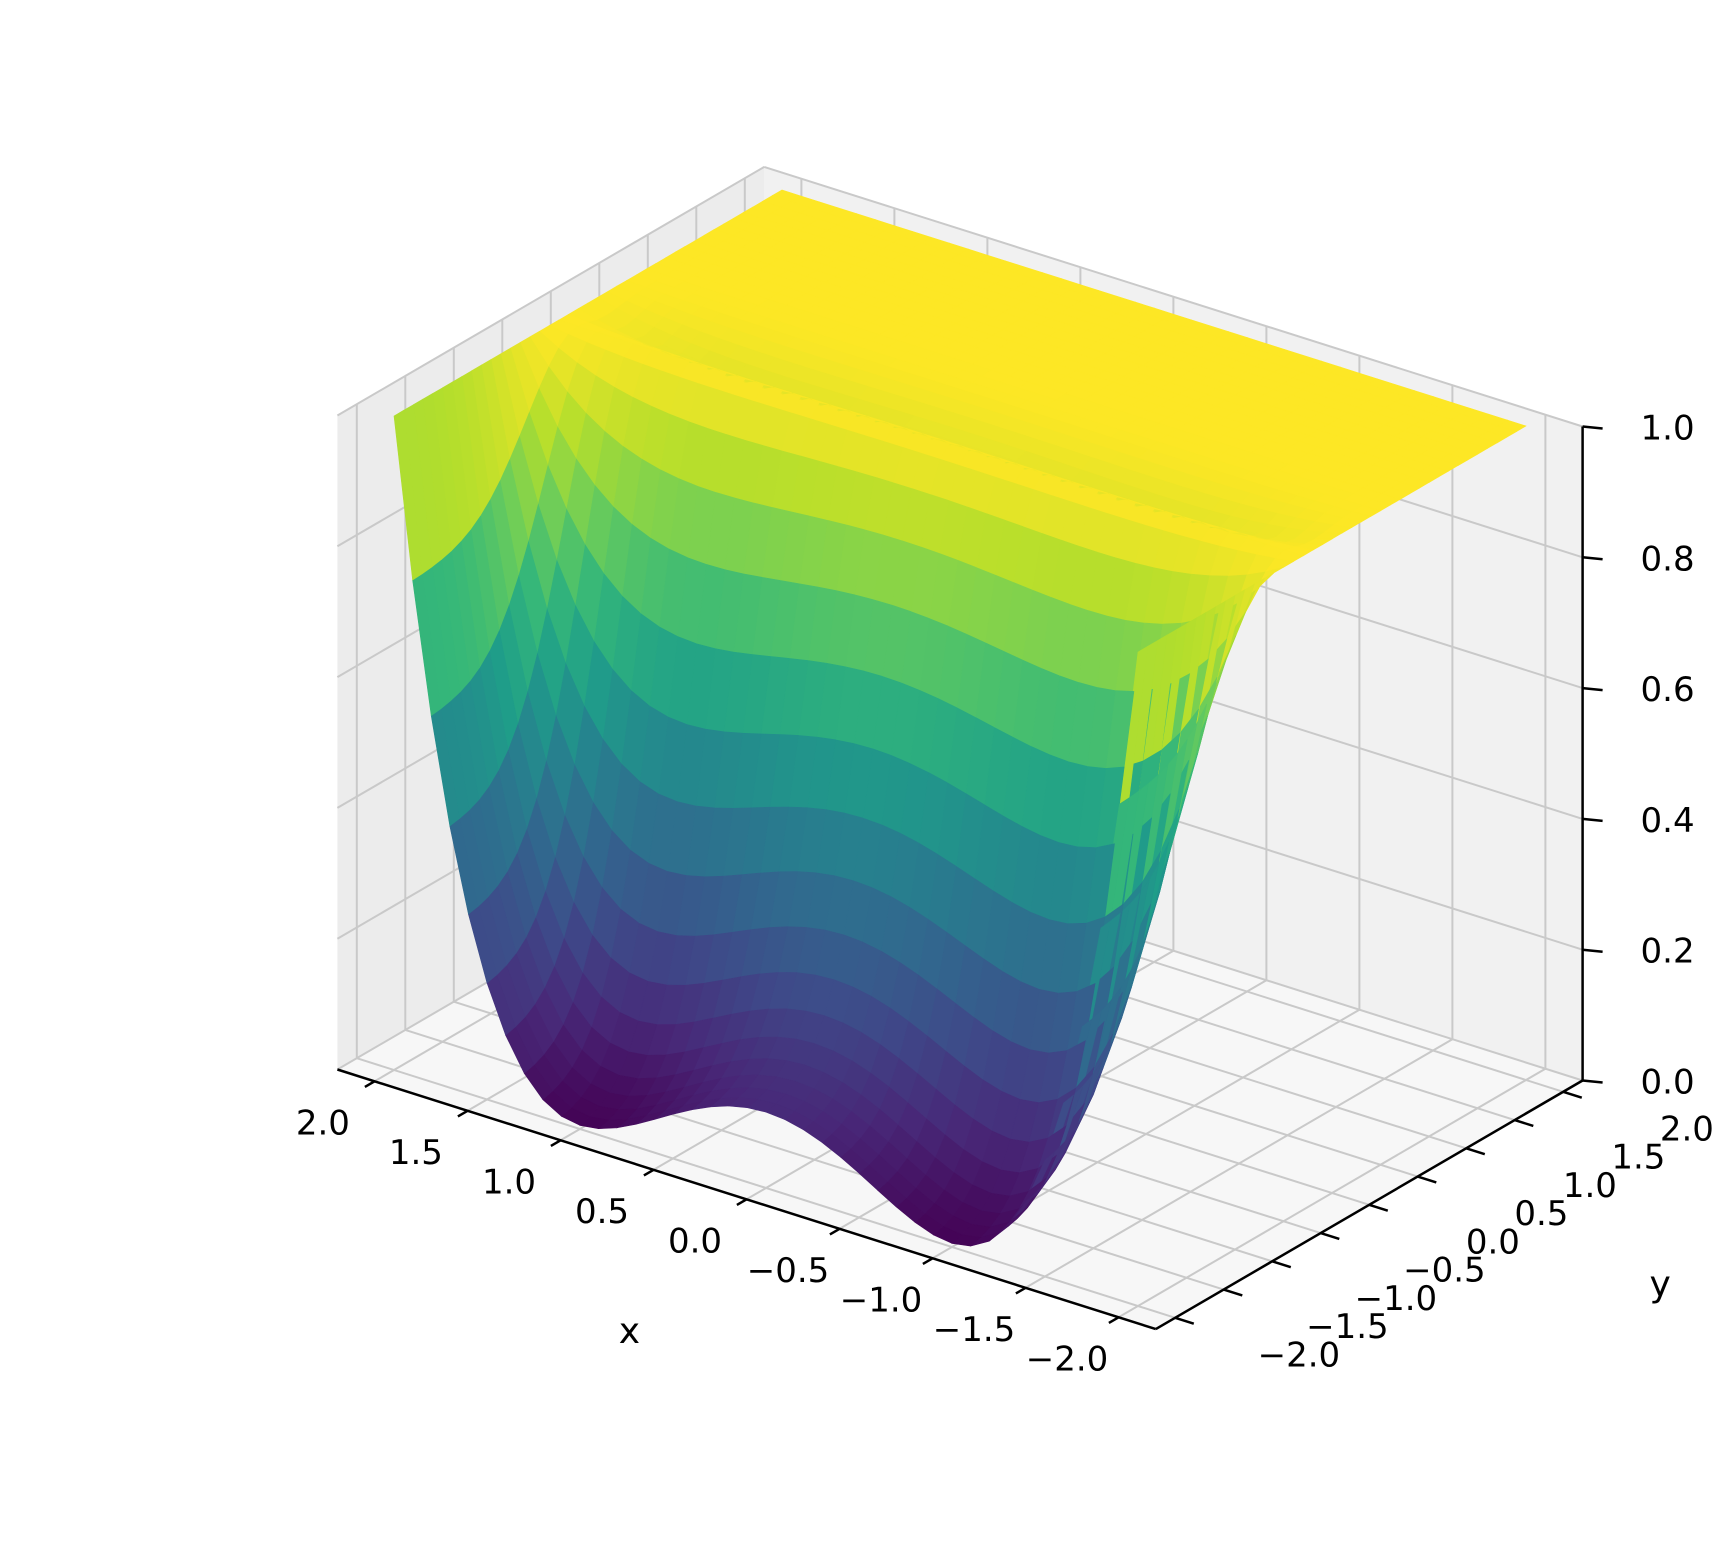  What do you see at coordinates (881, 1301) in the screenshot?
I see `x-tick-label: −1.0` at bounding box center [881, 1301].